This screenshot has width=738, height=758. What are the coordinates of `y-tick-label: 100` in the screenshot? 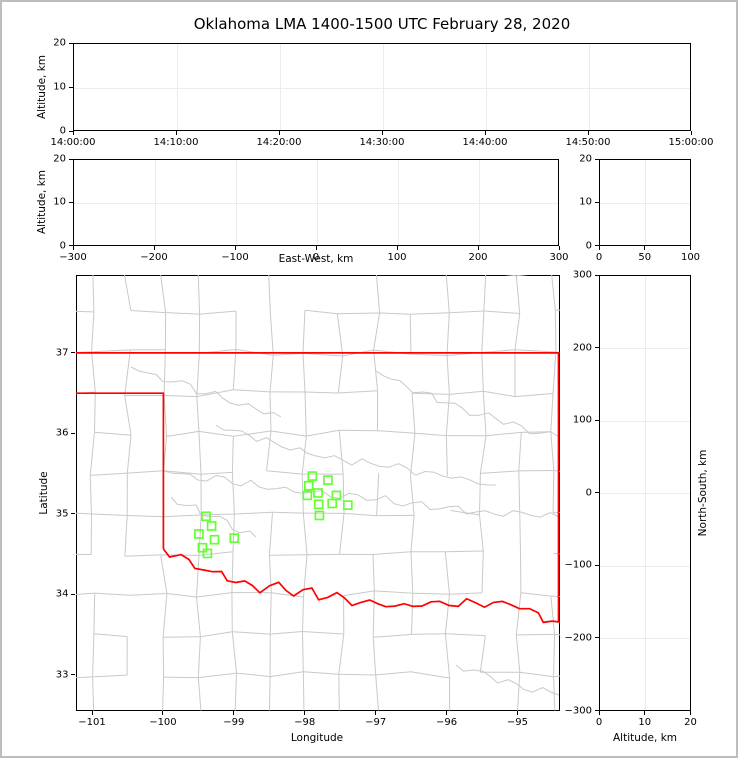 It's located at (582, 420).